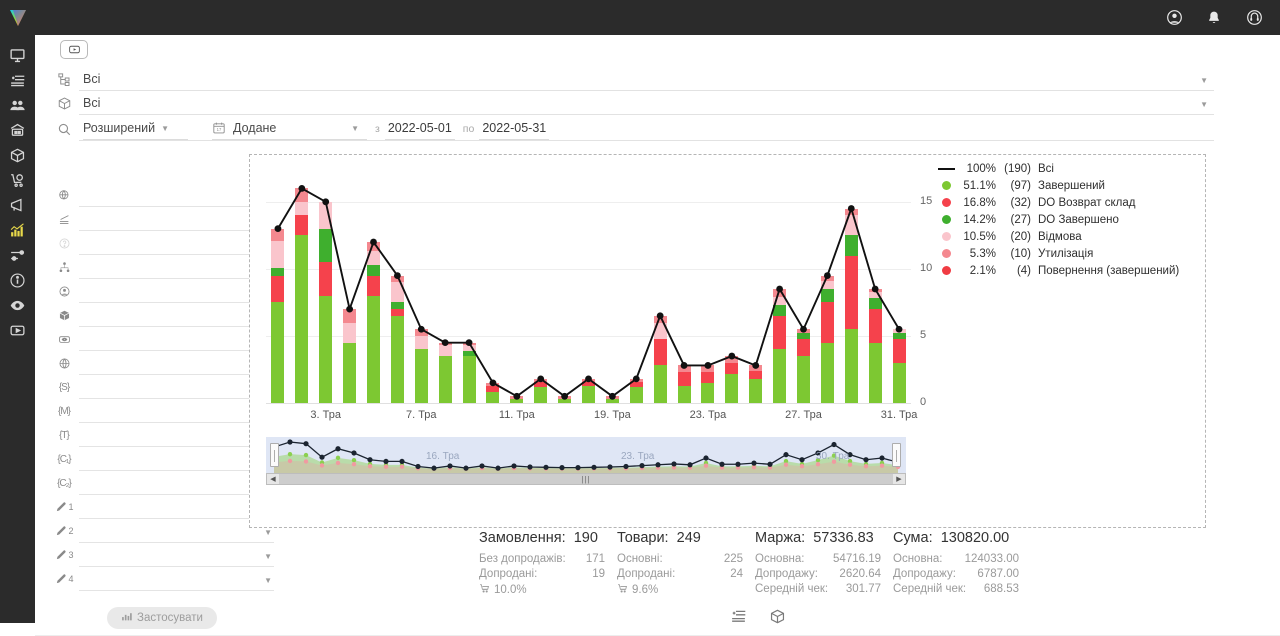 The width and height of the screenshot is (1280, 636). What do you see at coordinates (273, 479) in the screenshot?
I see `navigator-scroll-left-icon: ◀` at bounding box center [273, 479].